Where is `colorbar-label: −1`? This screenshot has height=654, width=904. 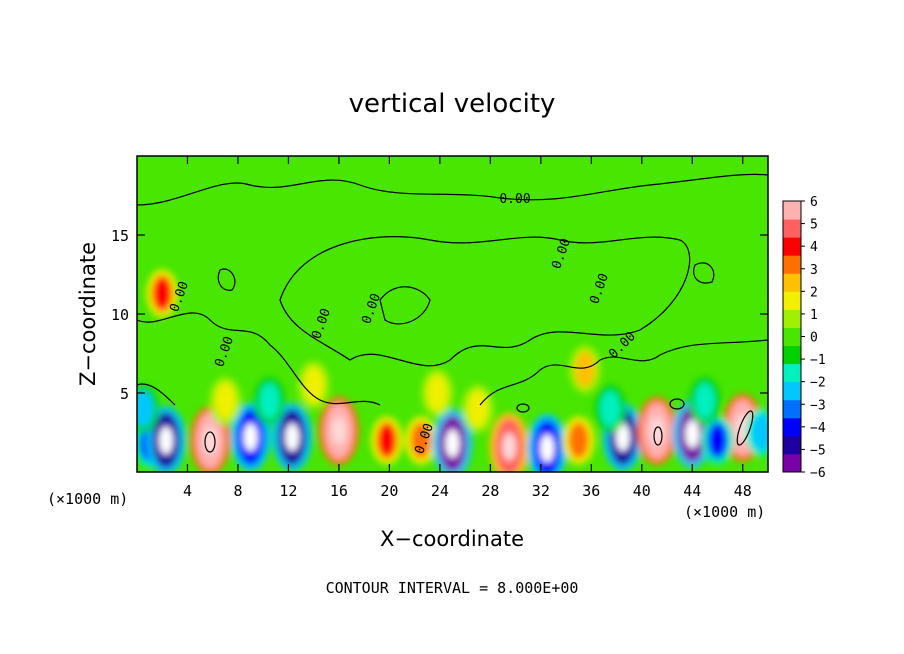 colorbar-label: −1 is located at coordinates (818, 360).